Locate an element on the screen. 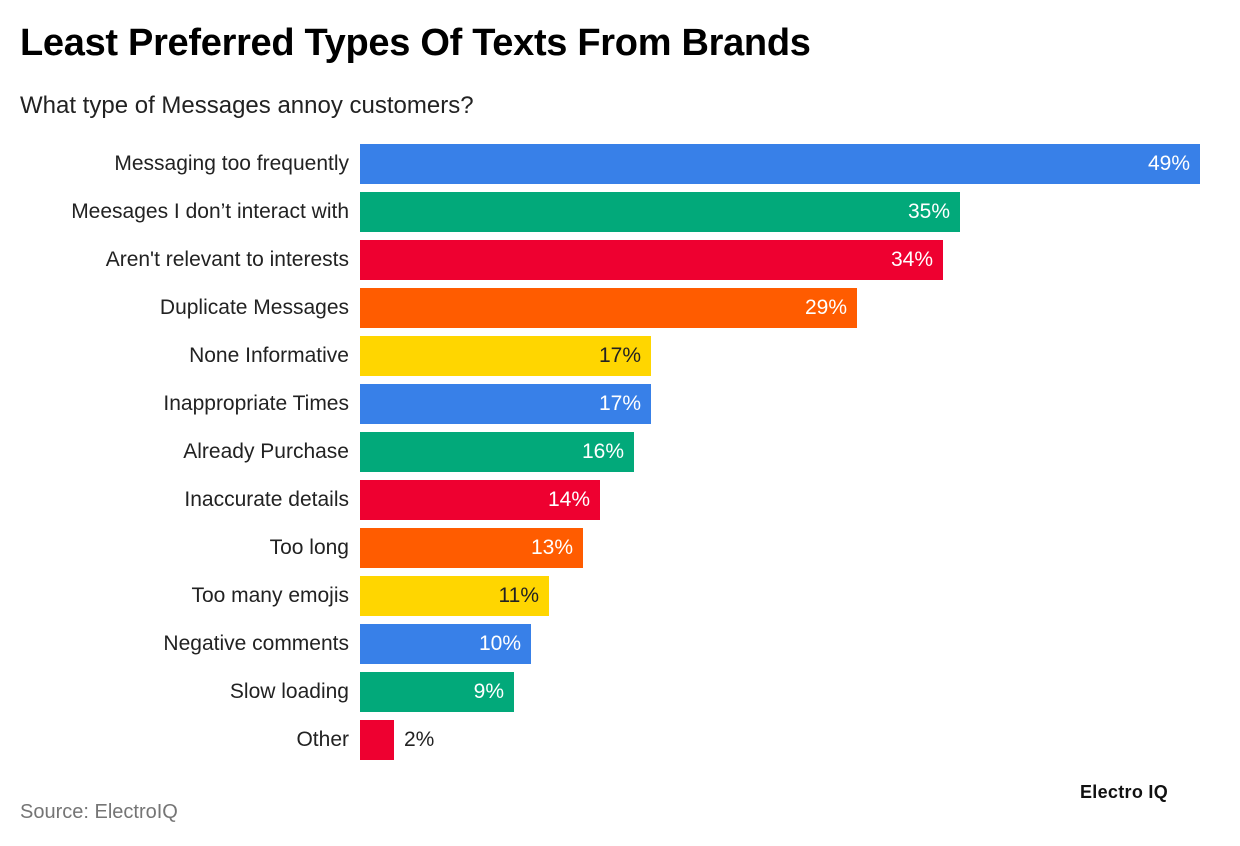  bar-row: Too long 13% is located at coordinates (620, 548).